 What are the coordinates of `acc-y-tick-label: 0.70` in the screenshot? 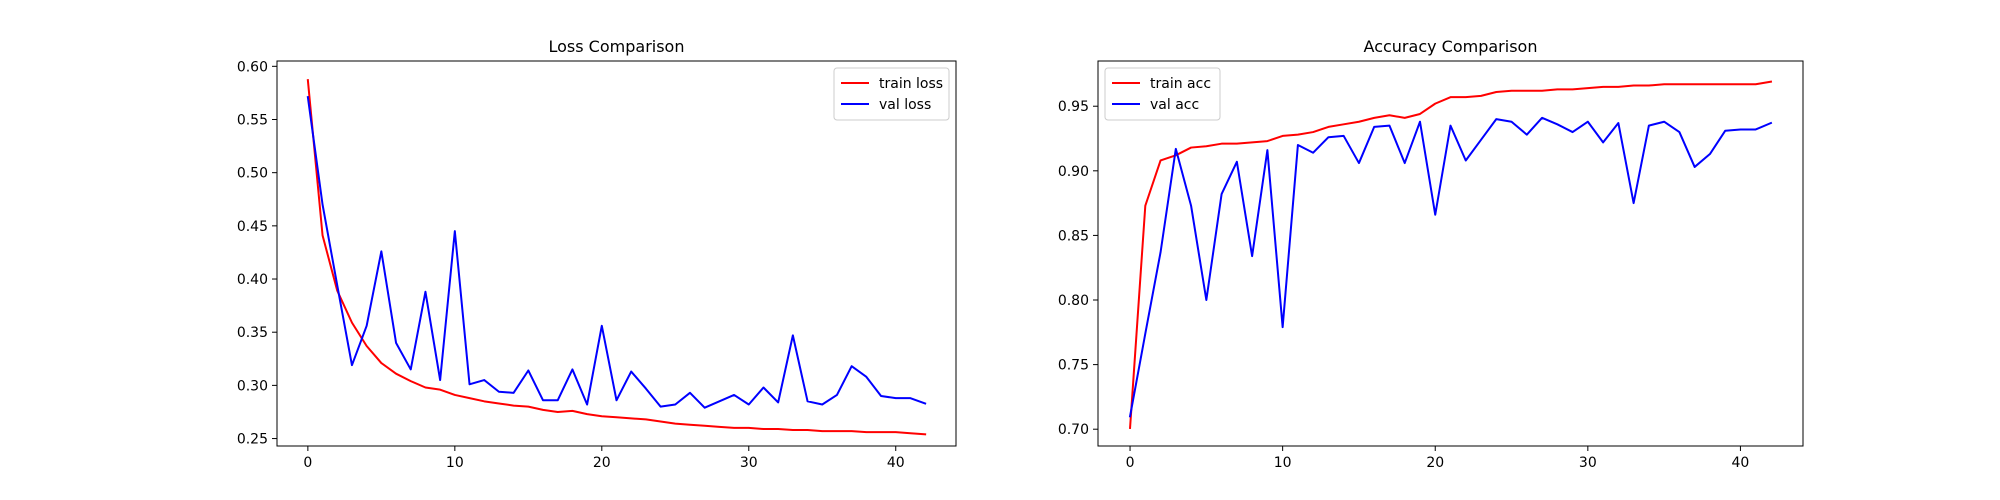 It's located at (1073, 430).